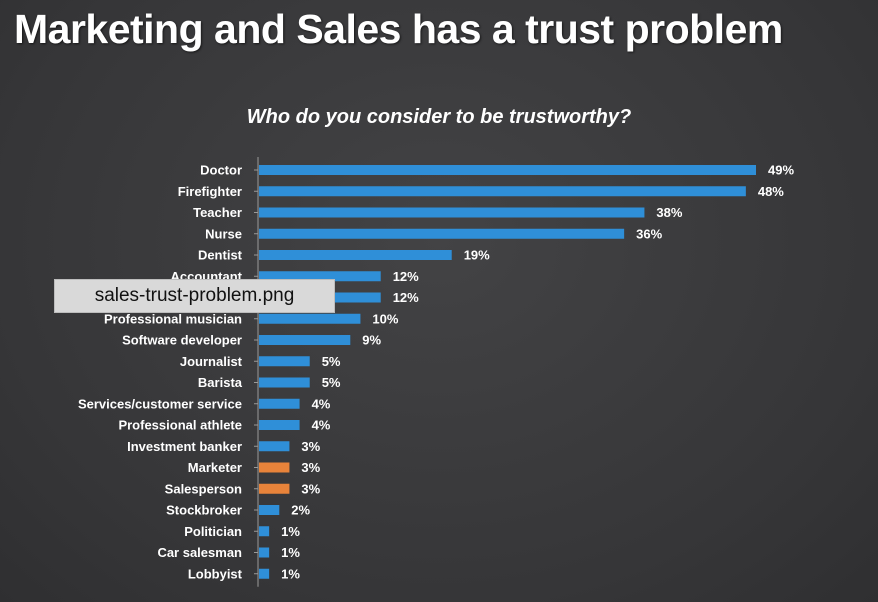  Describe the element at coordinates (220, 255) in the screenshot. I see `category-label: Dentist` at that location.